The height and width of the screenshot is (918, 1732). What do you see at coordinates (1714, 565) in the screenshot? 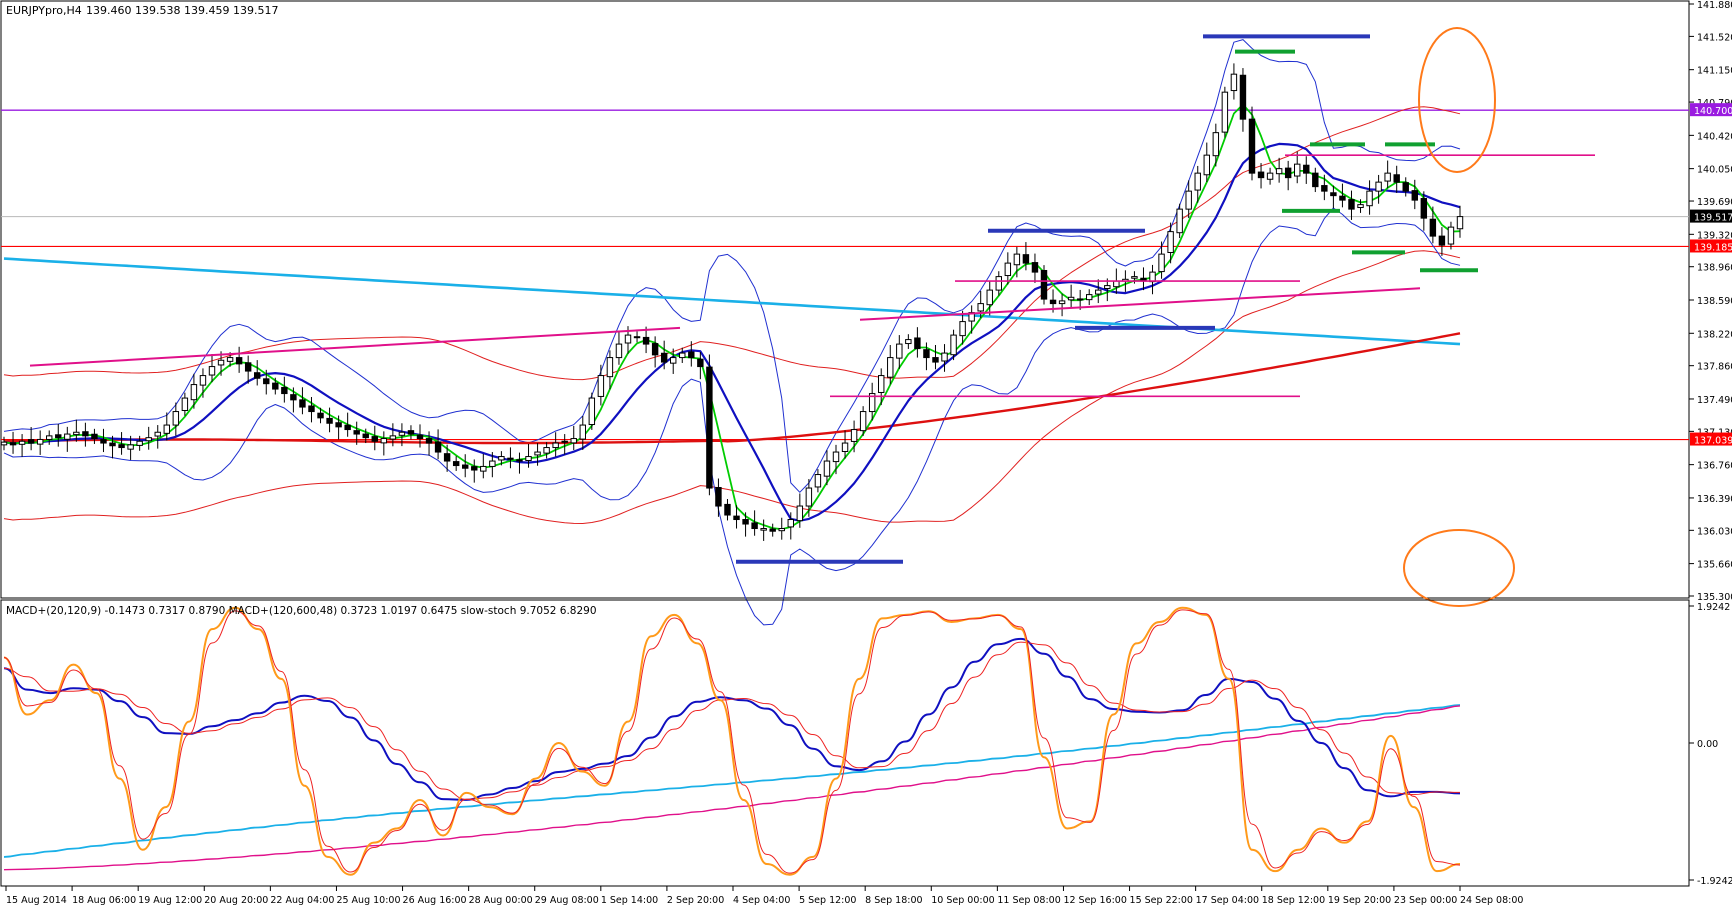
I see `price-axis-tick-label: 135.660` at bounding box center [1714, 565].